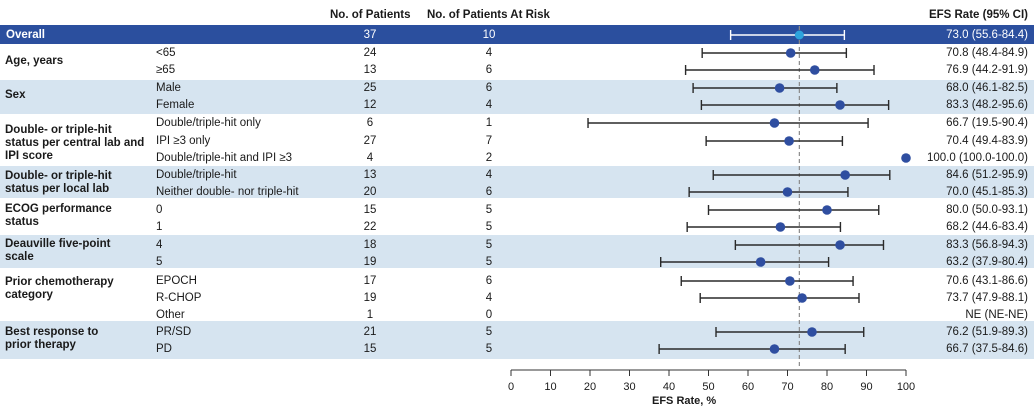 This screenshot has width=1034, height=410. Describe the element at coordinates (370, 53) in the screenshot. I see `patients-count: 24` at that location.